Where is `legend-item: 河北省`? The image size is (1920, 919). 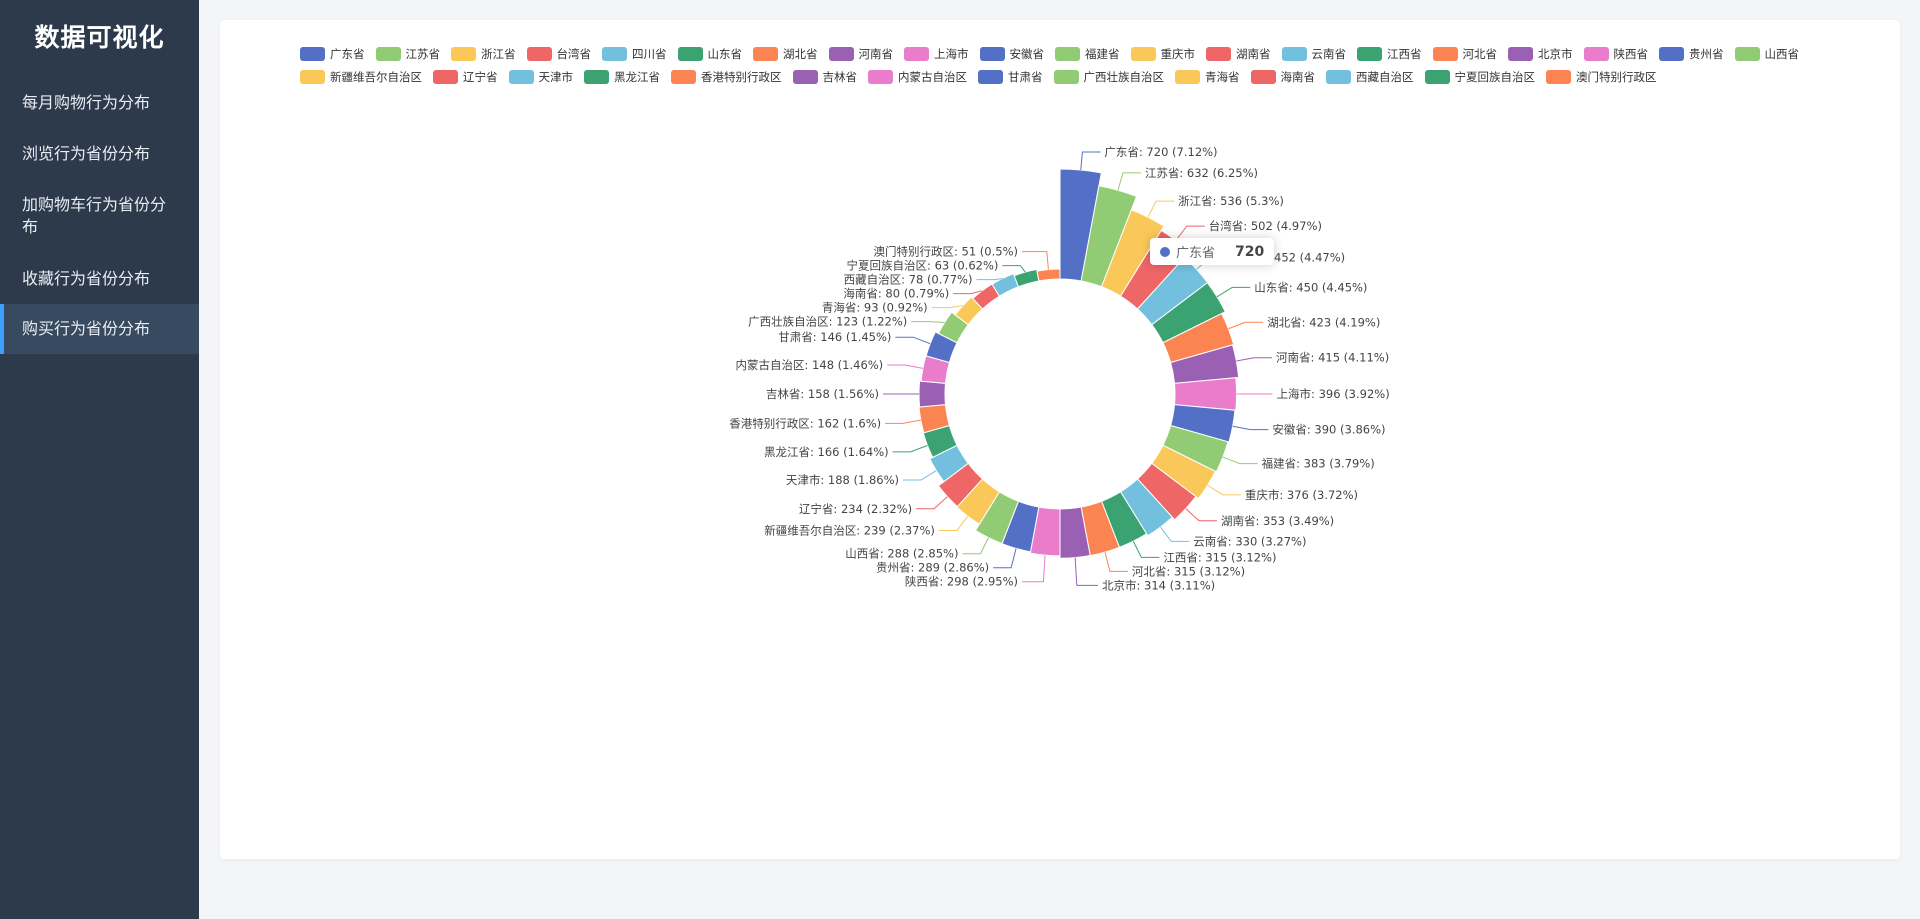 legend-item: 河北省 is located at coordinates (1465, 53).